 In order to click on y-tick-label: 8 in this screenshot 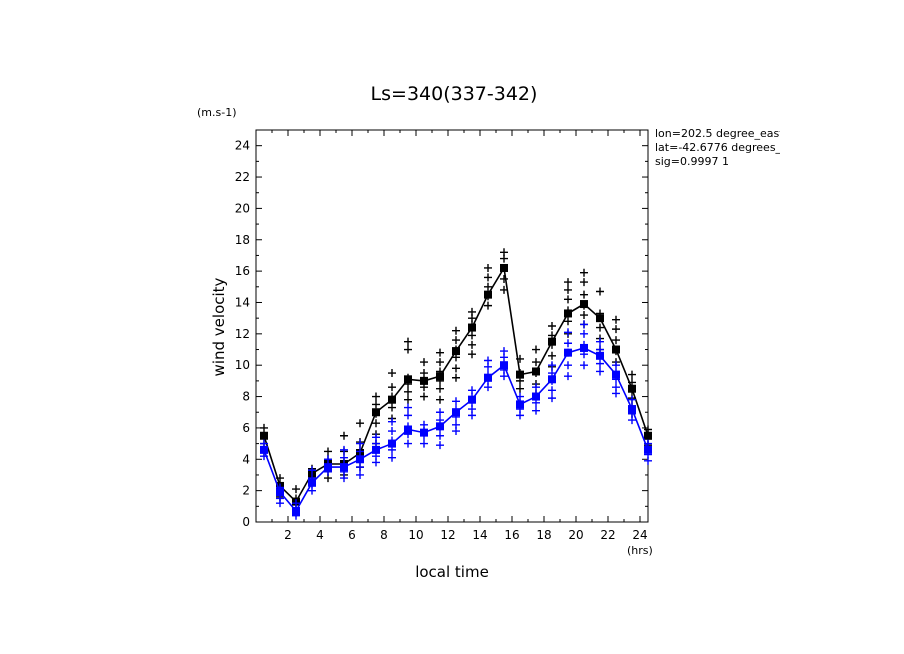, I will do `click(246, 397)`.